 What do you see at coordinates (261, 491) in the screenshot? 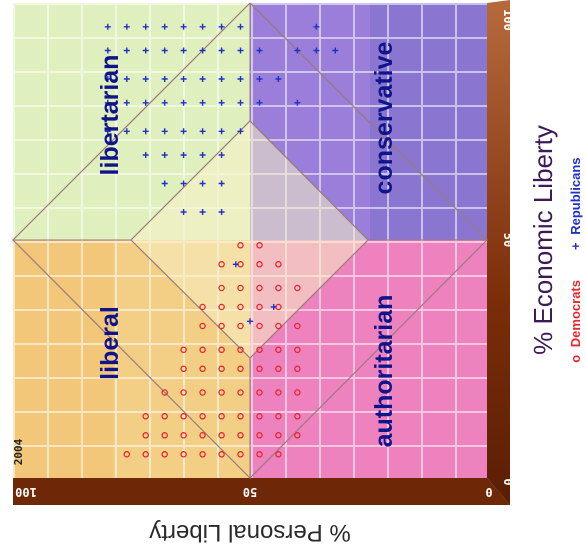
I see `frame-bottom` at bounding box center [261, 491].